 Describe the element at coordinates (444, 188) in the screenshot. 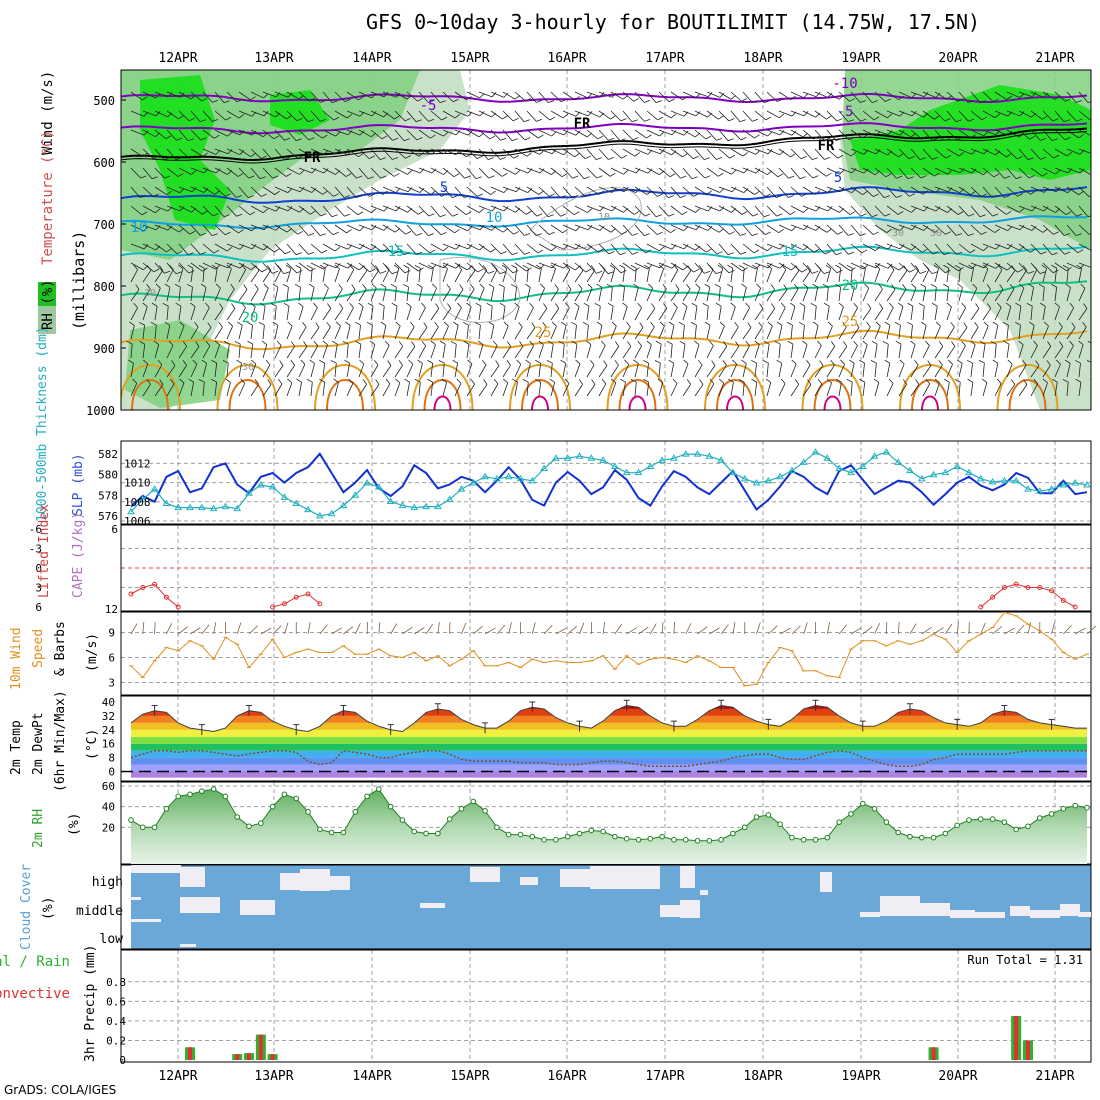

I see `contour-label: 5` at that location.